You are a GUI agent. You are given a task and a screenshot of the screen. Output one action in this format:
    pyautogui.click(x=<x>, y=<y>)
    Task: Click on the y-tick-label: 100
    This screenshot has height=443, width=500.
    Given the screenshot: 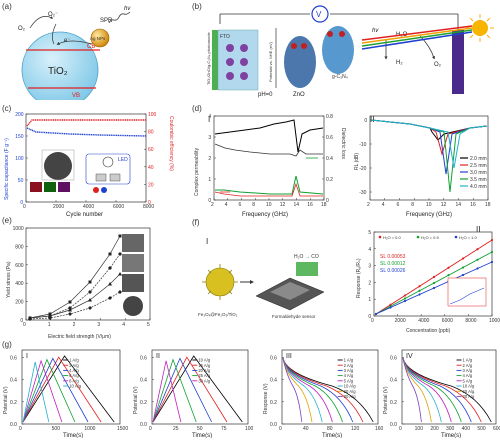 What is the action you would take?
    pyautogui.click(x=19, y=159)
    